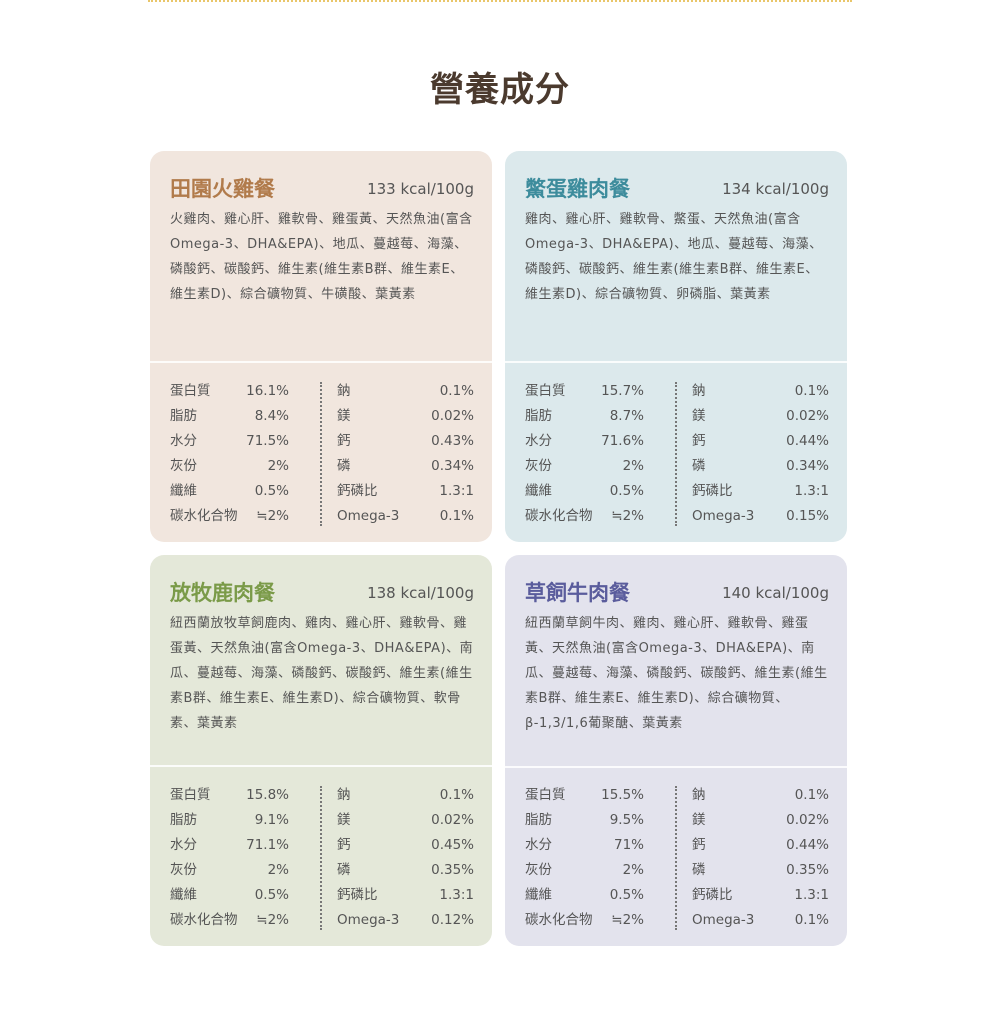  I want to click on nutrient-row: 脂肪 8.4% 鎂 0.02%, so click(322, 416).